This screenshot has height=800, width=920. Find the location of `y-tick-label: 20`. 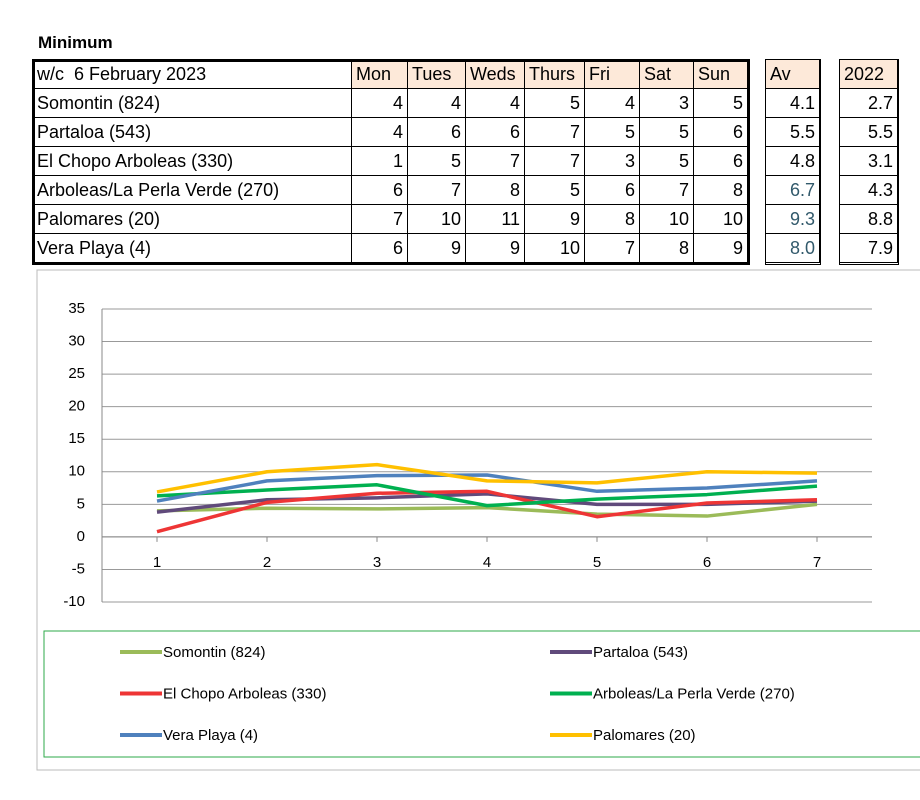

y-tick-label: 20 is located at coordinates (76, 406).